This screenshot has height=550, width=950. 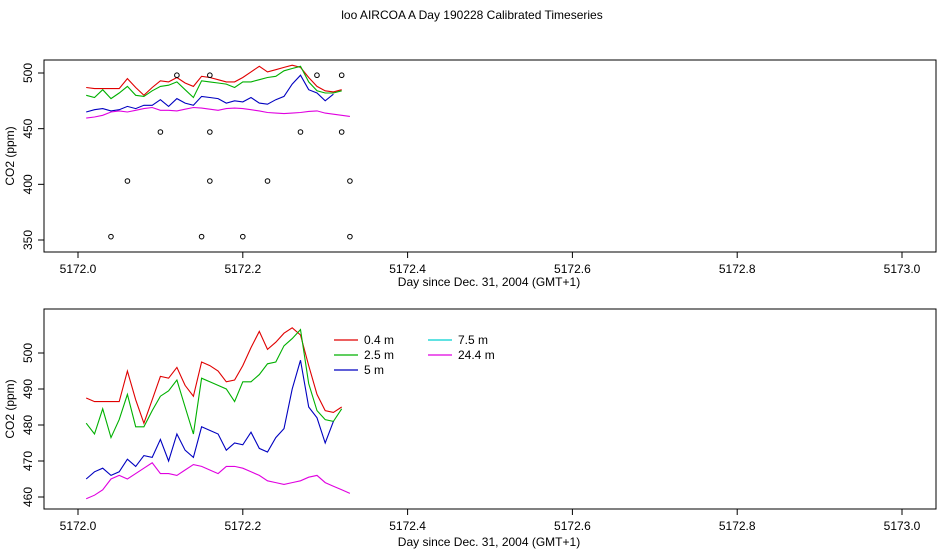 I want to click on y-tick-label: 460, so click(x=28, y=497).